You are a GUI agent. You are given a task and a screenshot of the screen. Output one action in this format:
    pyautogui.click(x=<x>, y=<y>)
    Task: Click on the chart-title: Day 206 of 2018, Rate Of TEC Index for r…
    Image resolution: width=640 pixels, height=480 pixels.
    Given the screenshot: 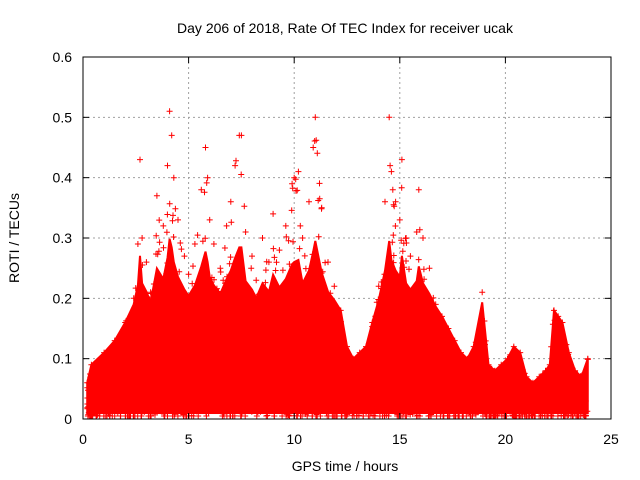 What is the action you would take?
    pyautogui.click(x=345, y=28)
    